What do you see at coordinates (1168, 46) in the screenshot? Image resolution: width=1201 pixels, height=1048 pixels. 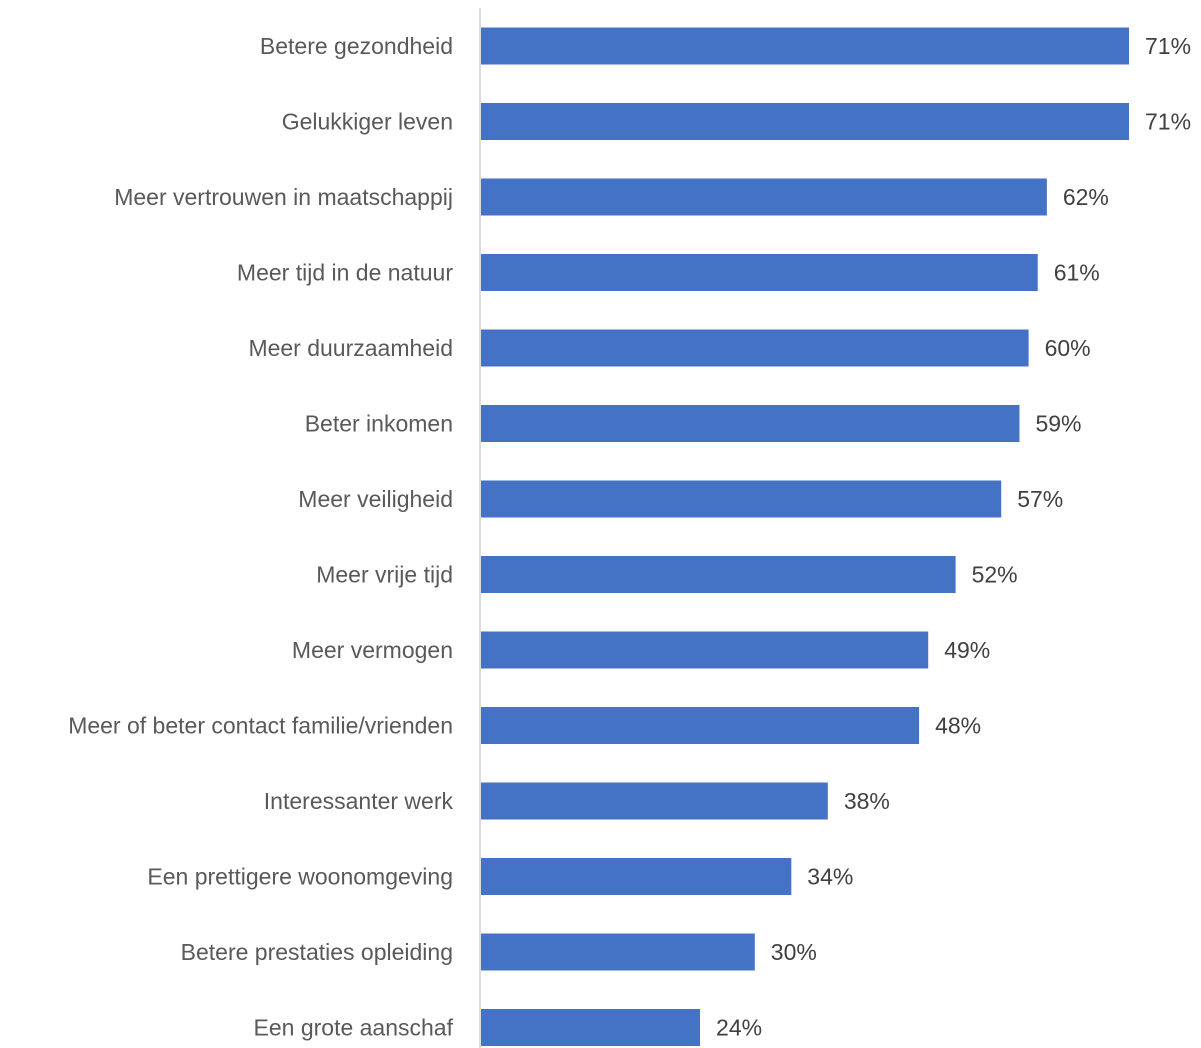 I see `value-label-1: 71%` at bounding box center [1168, 46].